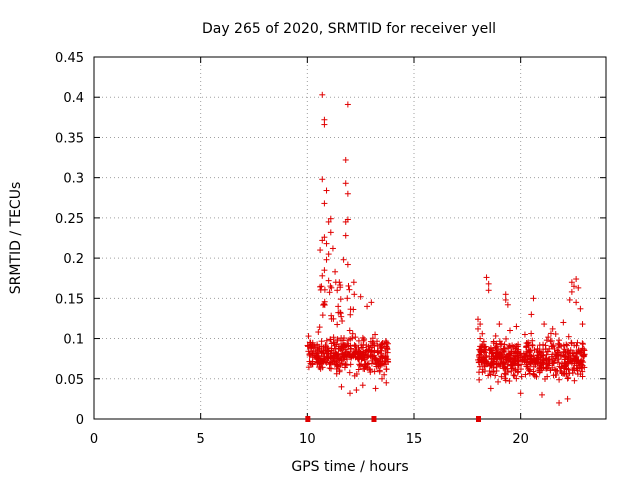 The image size is (640, 480). I want to click on y-tick-label: 0.25, so click(69, 219).